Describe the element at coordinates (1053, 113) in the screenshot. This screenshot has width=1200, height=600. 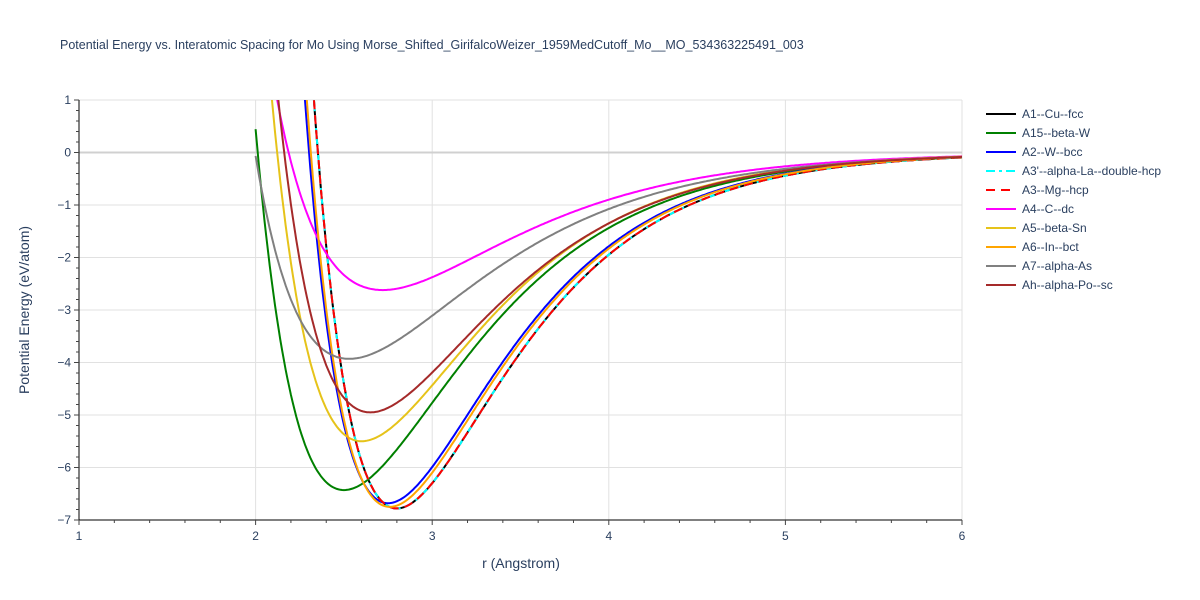
I see `legend-label: A1--Cu--fcc` at that location.